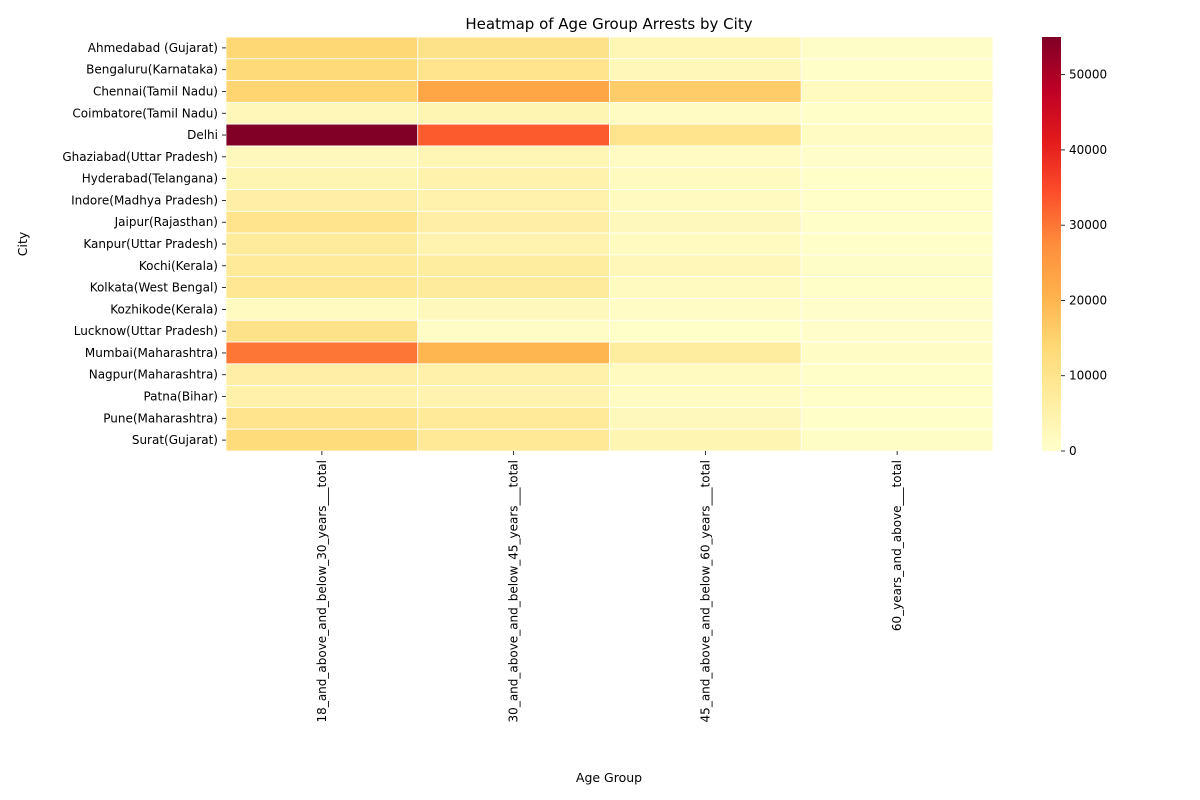 Image resolution: width=1200 pixels, height=800 pixels. I want to click on x-tick-label: 45_and_above_and_below_60_years___total, so click(705, 591).